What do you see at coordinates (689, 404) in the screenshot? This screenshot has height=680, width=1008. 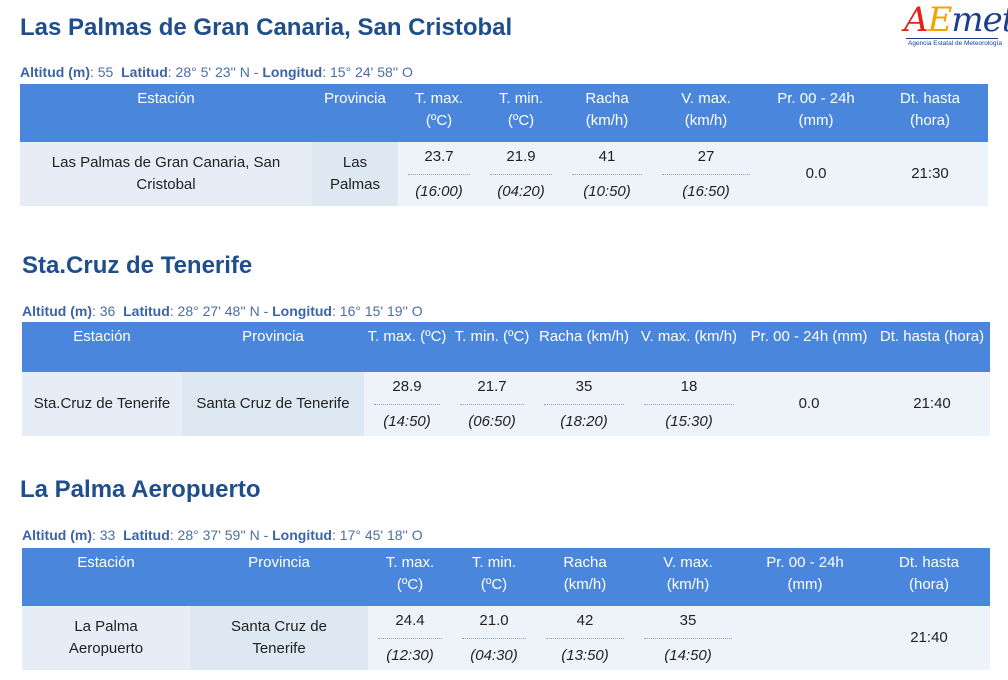 I see `cell-vmax: 18 (15:30)` at bounding box center [689, 404].